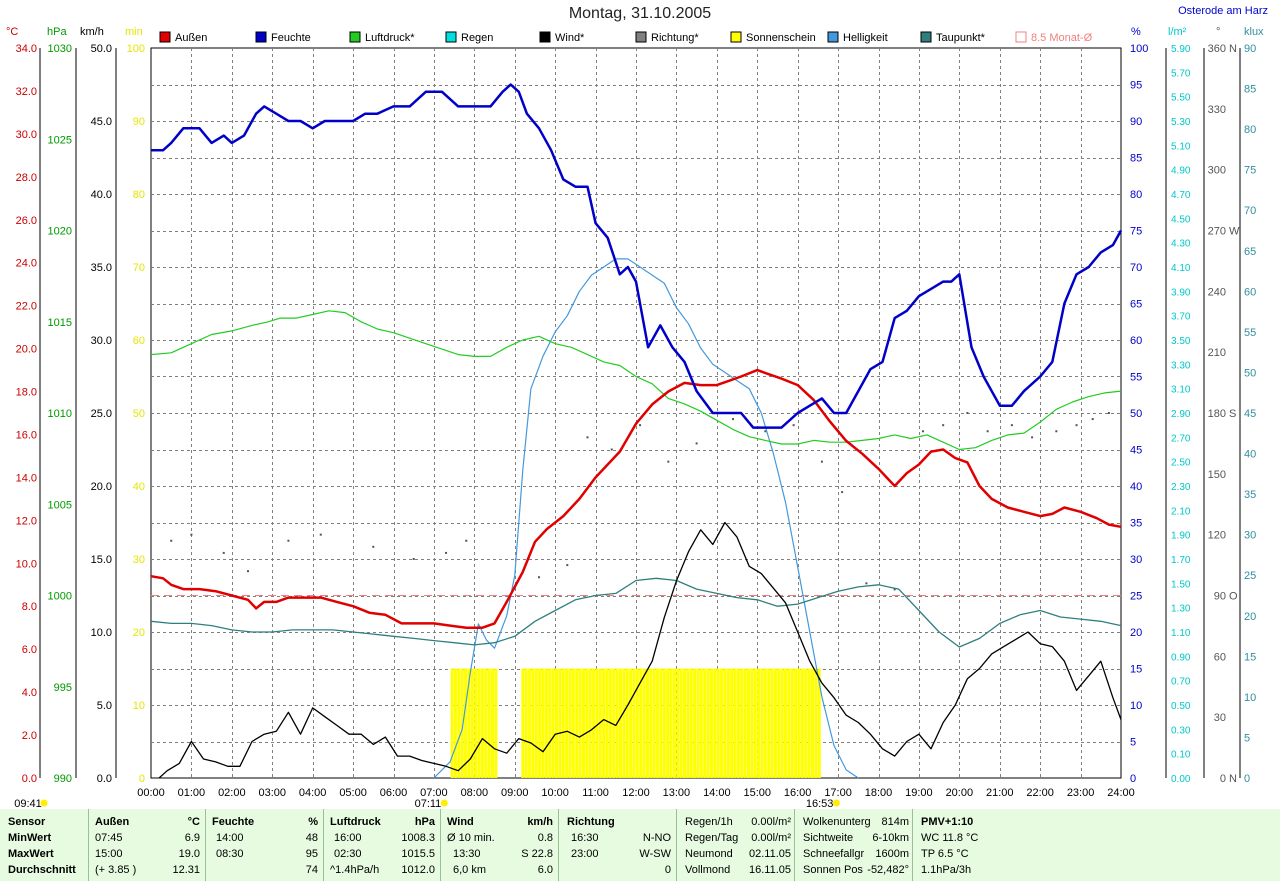  What do you see at coordinates (139, 195) in the screenshot?
I see `sun-tick-label: 80` at bounding box center [139, 195].